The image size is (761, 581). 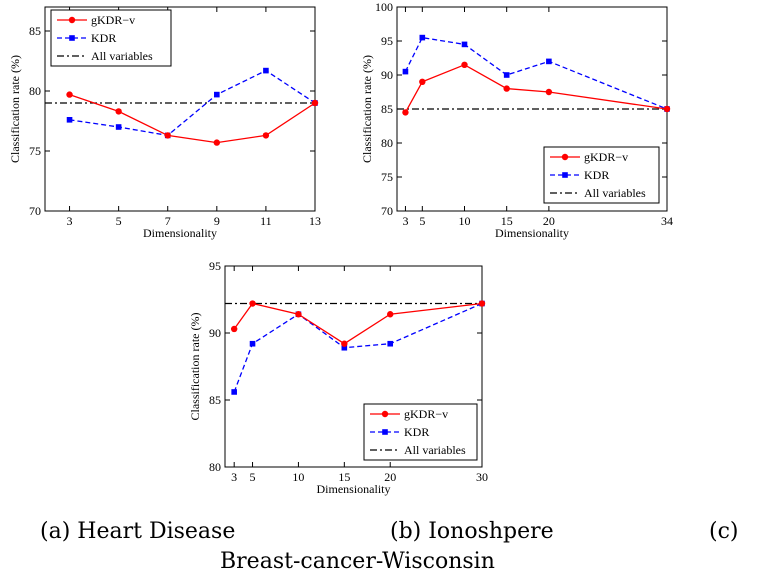 What do you see at coordinates (724, 531) in the screenshot?
I see `caption-c: (c)` at bounding box center [724, 531].